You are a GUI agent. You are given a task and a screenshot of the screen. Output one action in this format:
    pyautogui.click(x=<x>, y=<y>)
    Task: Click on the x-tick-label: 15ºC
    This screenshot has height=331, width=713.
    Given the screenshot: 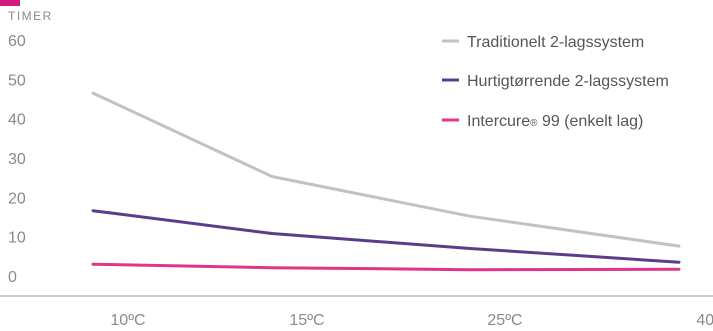 What is the action you would take?
    pyautogui.click(x=306, y=320)
    